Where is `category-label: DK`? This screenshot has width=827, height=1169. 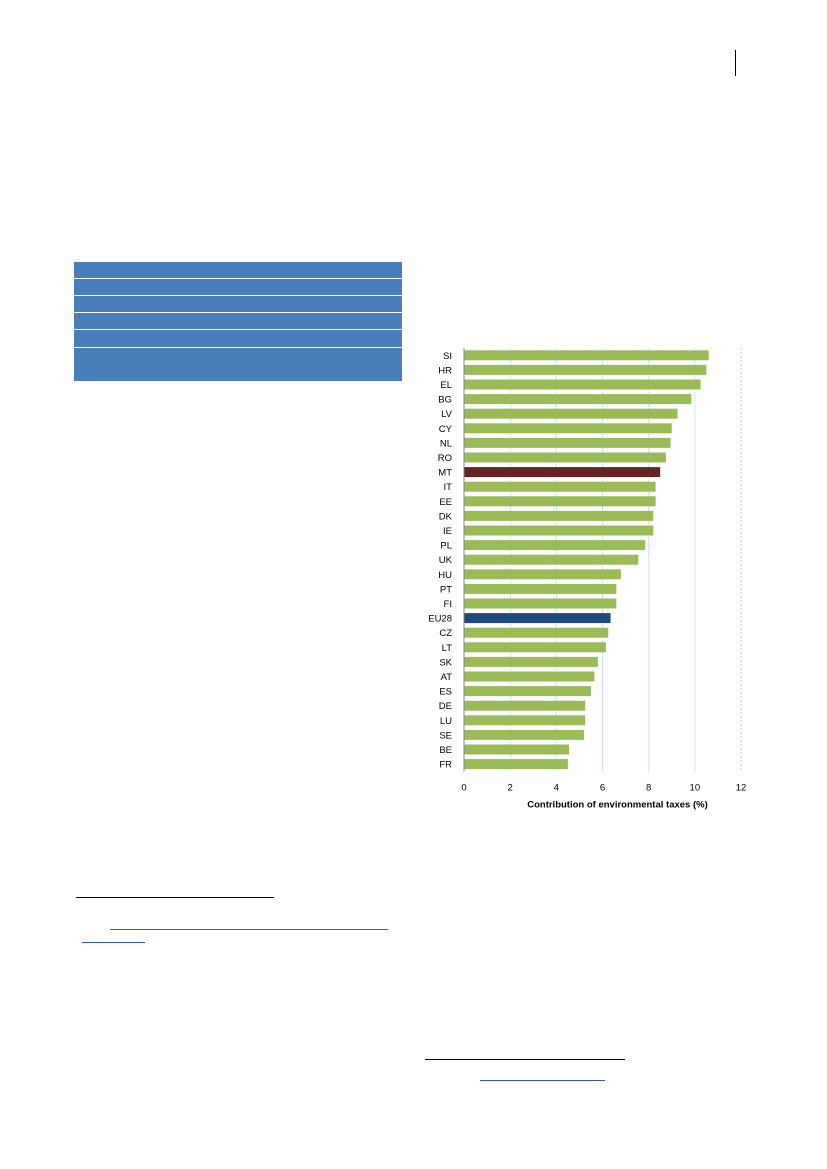
category-label: DK is located at coordinates (446, 516).